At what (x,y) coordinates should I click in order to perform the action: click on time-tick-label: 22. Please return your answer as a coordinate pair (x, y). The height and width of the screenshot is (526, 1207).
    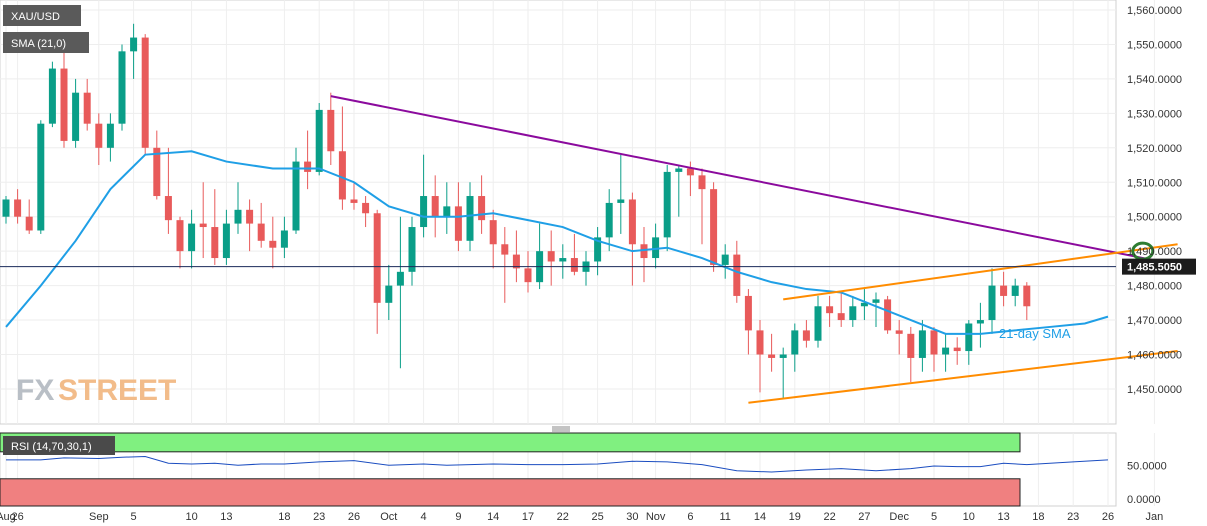
    Looking at the image, I should click on (563, 517).